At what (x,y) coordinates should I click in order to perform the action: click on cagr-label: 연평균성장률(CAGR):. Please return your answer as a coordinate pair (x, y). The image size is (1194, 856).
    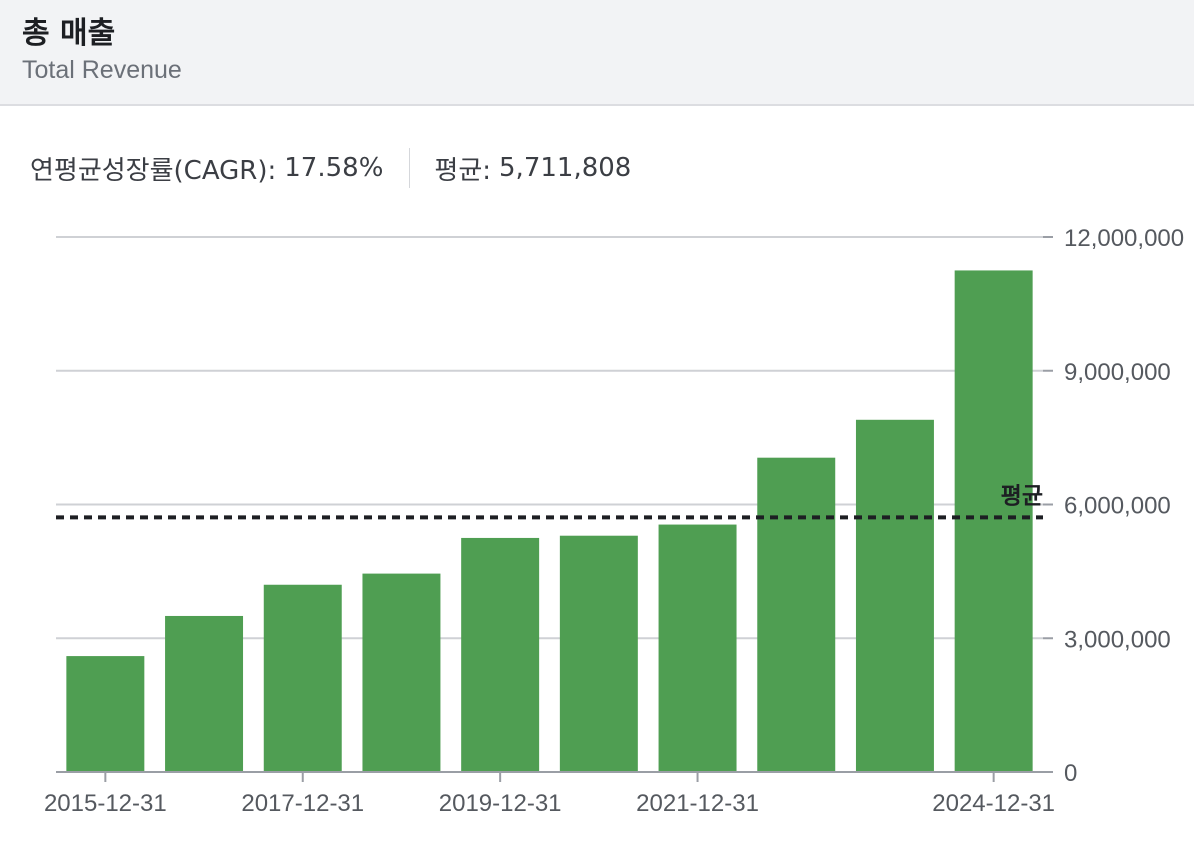
    Looking at the image, I should click on (153, 170).